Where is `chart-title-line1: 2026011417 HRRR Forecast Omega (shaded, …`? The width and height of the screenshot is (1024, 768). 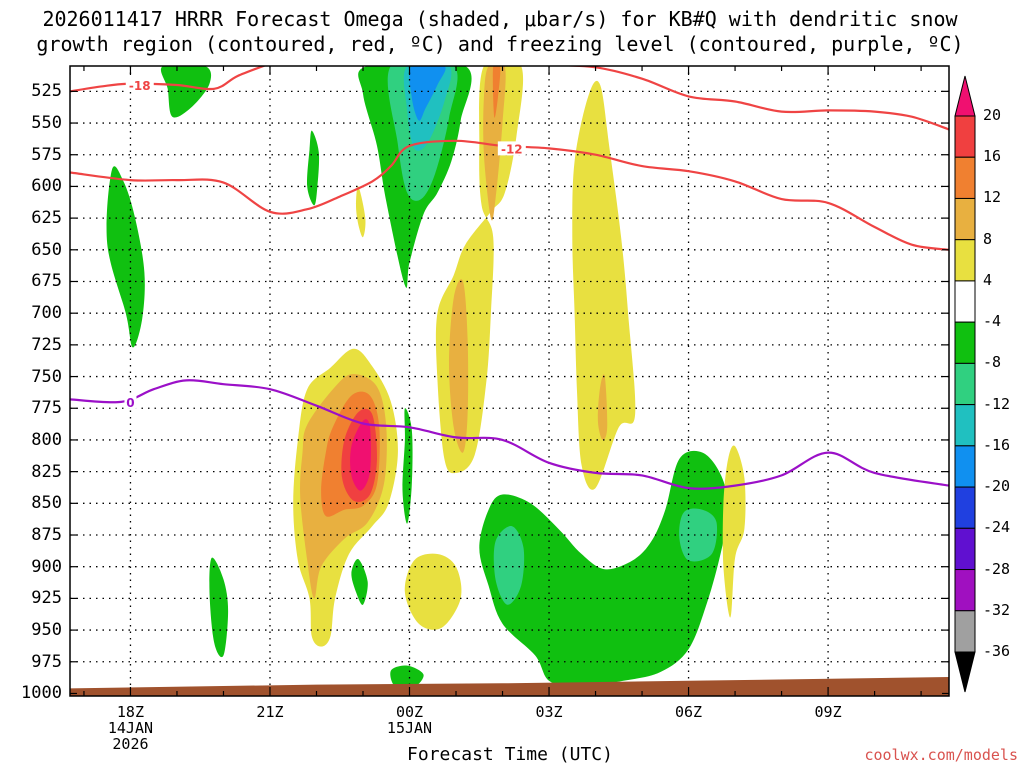
chart-title-line1: 2026011417 HRRR Forecast Omega (shaded, … is located at coordinates (500, 19).